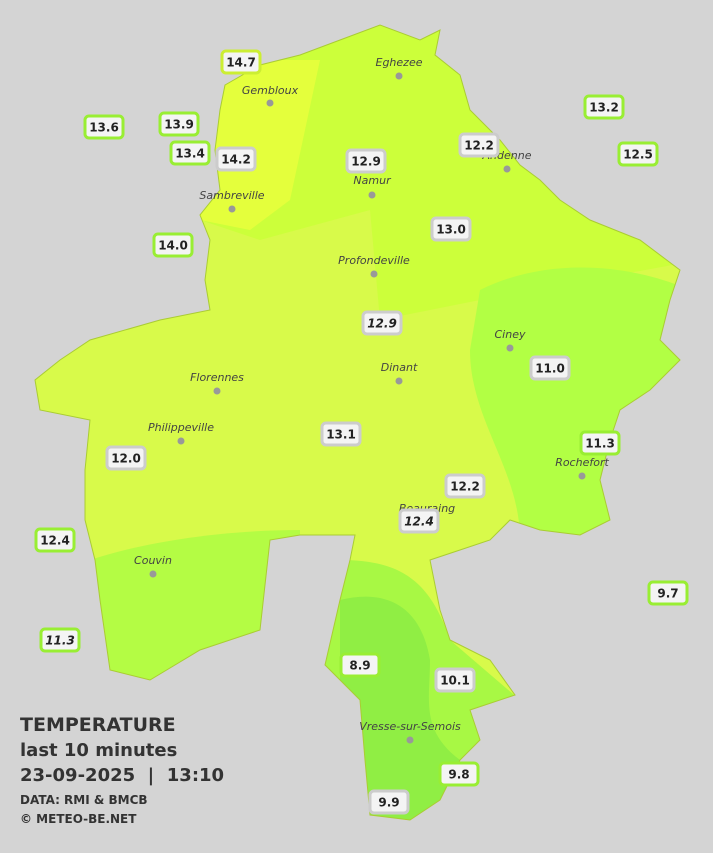  I want to click on station: 13.6, so click(104, 127).